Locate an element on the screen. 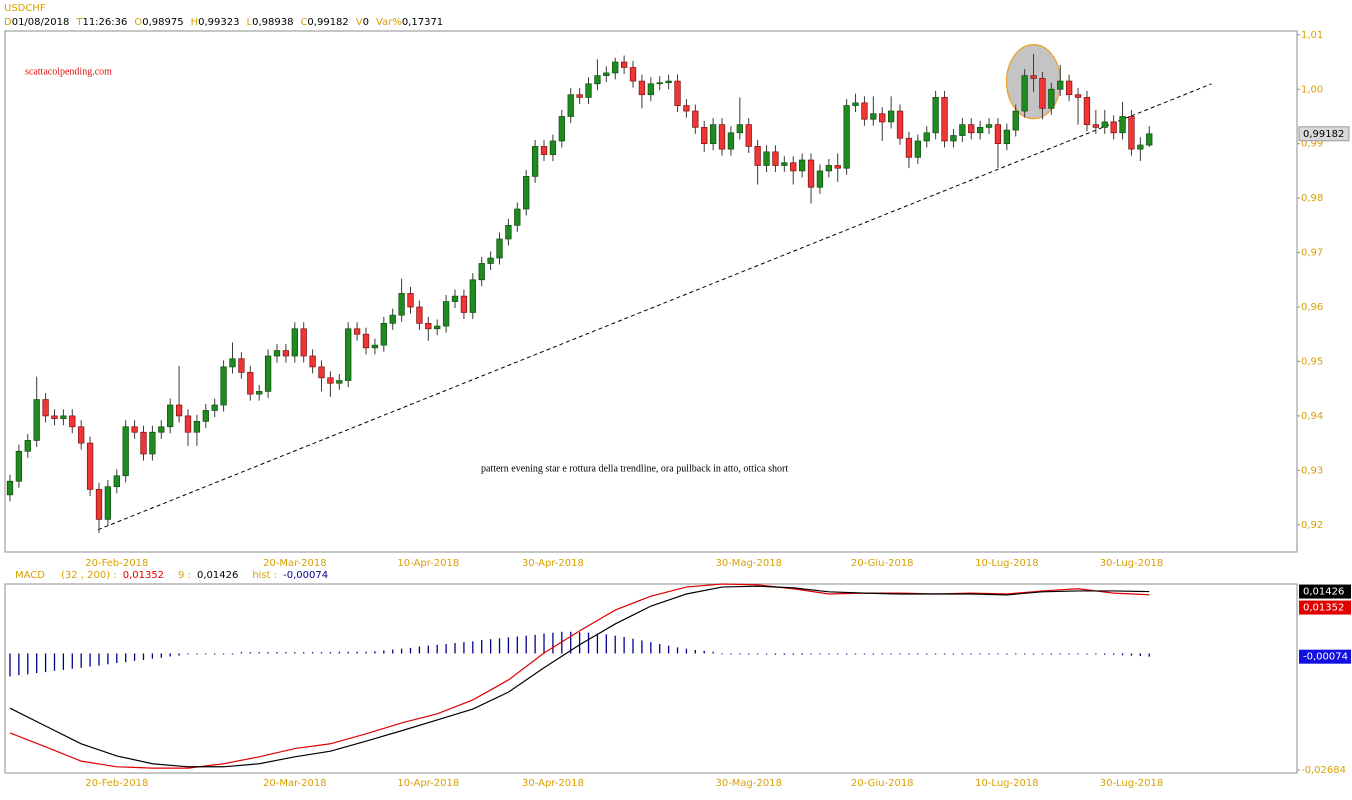 The width and height of the screenshot is (1352, 800). y-tick-label: 0,97 is located at coordinates (1312, 253).